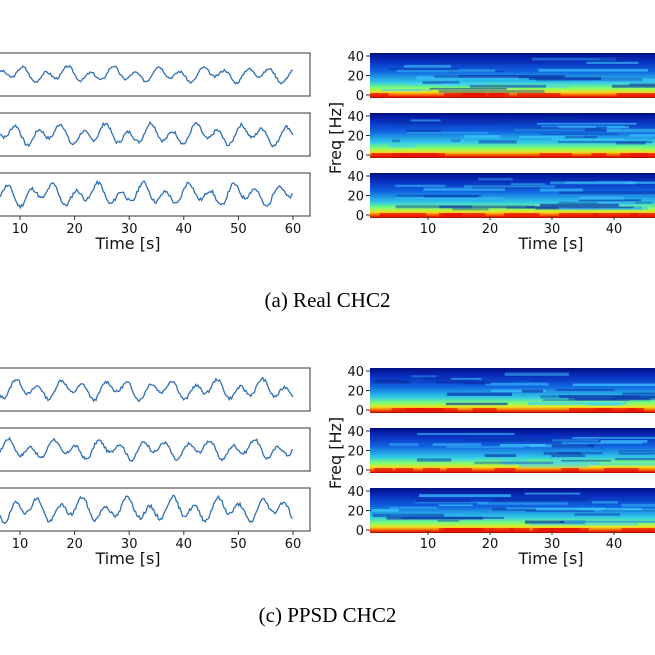 Image resolution: width=655 pixels, height=655 pixels. What do you see at coordinates (293, 544) in the screenshot?
I see `time-tick-label: 60` at bounding box center [293, 544].